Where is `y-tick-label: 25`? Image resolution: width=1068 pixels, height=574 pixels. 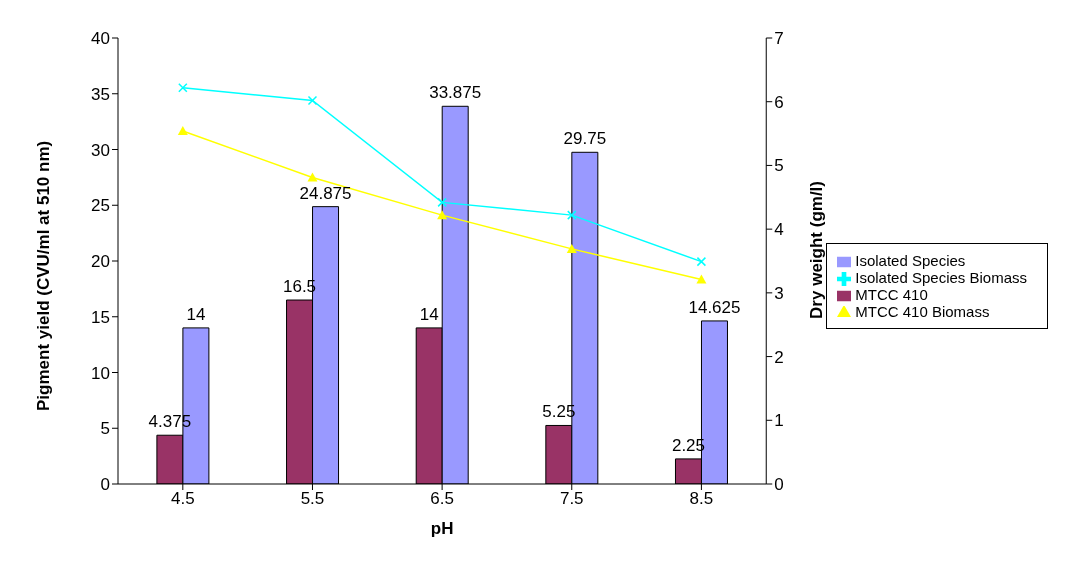
y-tick-label: 25 is located at coordinates (100, 206).